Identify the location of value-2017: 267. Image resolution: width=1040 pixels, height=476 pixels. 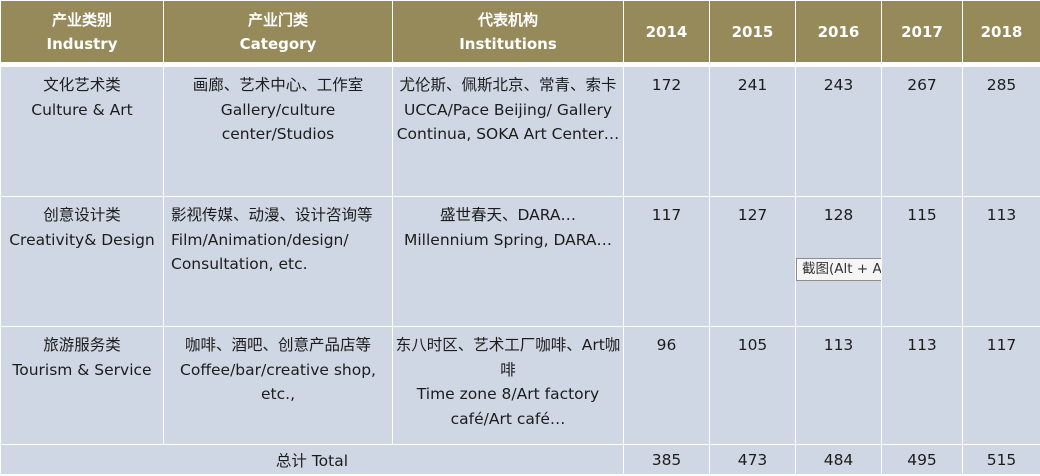
(922, 131).